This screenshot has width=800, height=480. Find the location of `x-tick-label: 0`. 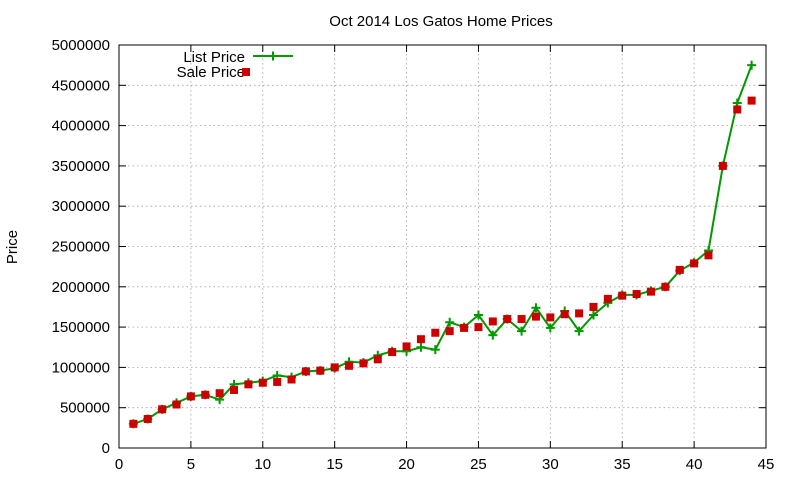

x-tick-label: 0 is located at coordinates (119, 464).